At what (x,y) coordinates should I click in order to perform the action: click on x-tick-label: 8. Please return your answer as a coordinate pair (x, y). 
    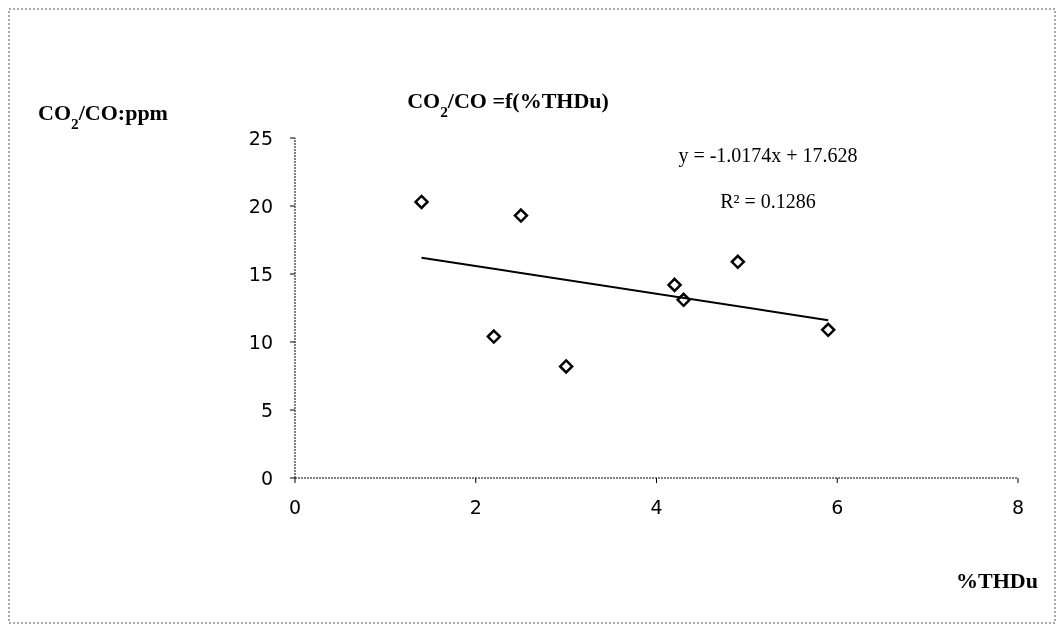
    Looking at the image, I should click on (1018, 507).